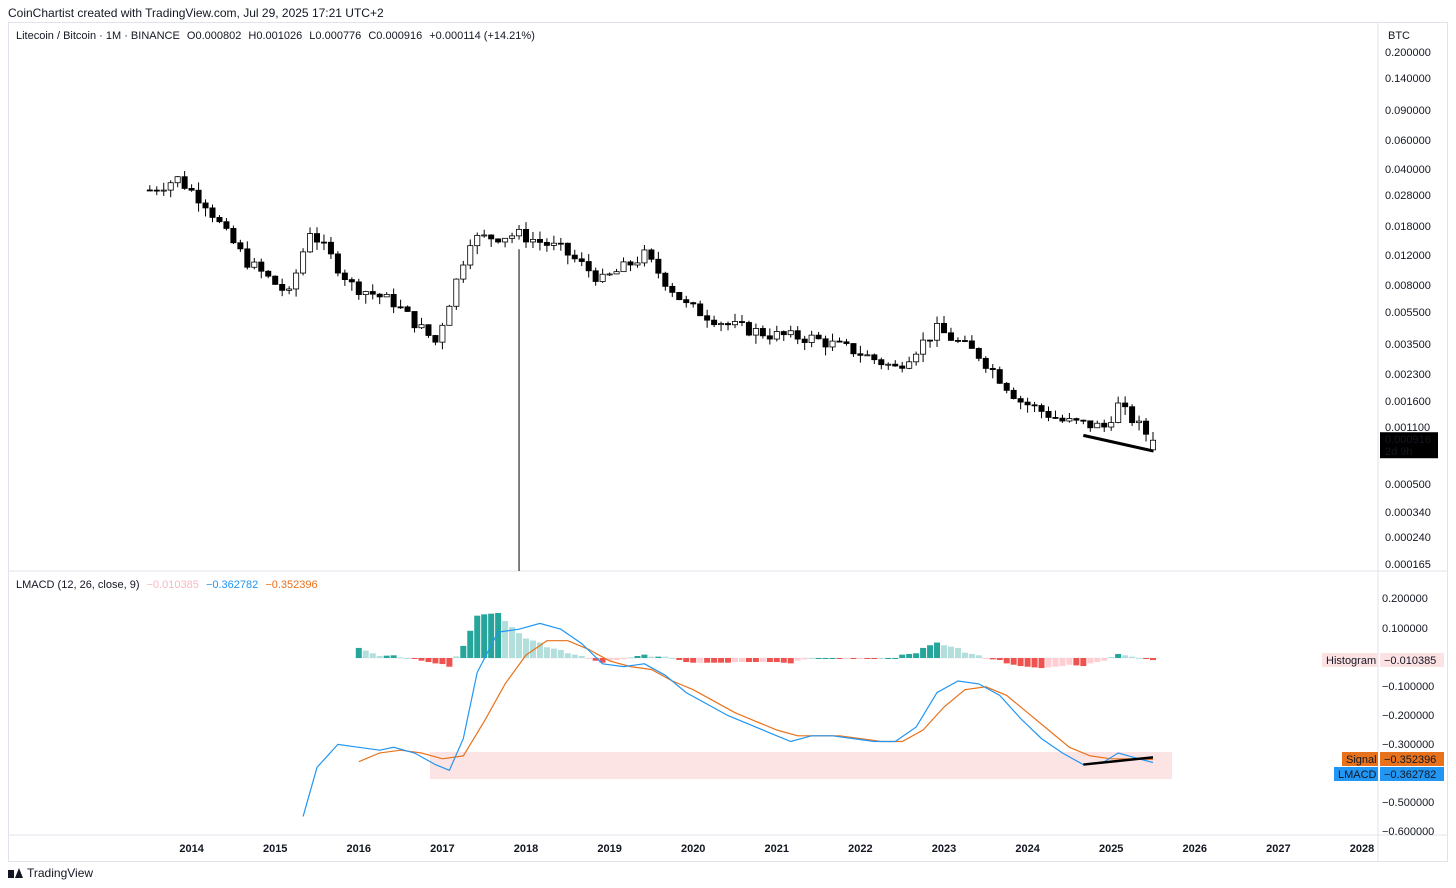  What do you see at coordinates (291, 585) in the screenshot?
I see `macd-signal-value: −0.352396` at bounding box center [291, 585].